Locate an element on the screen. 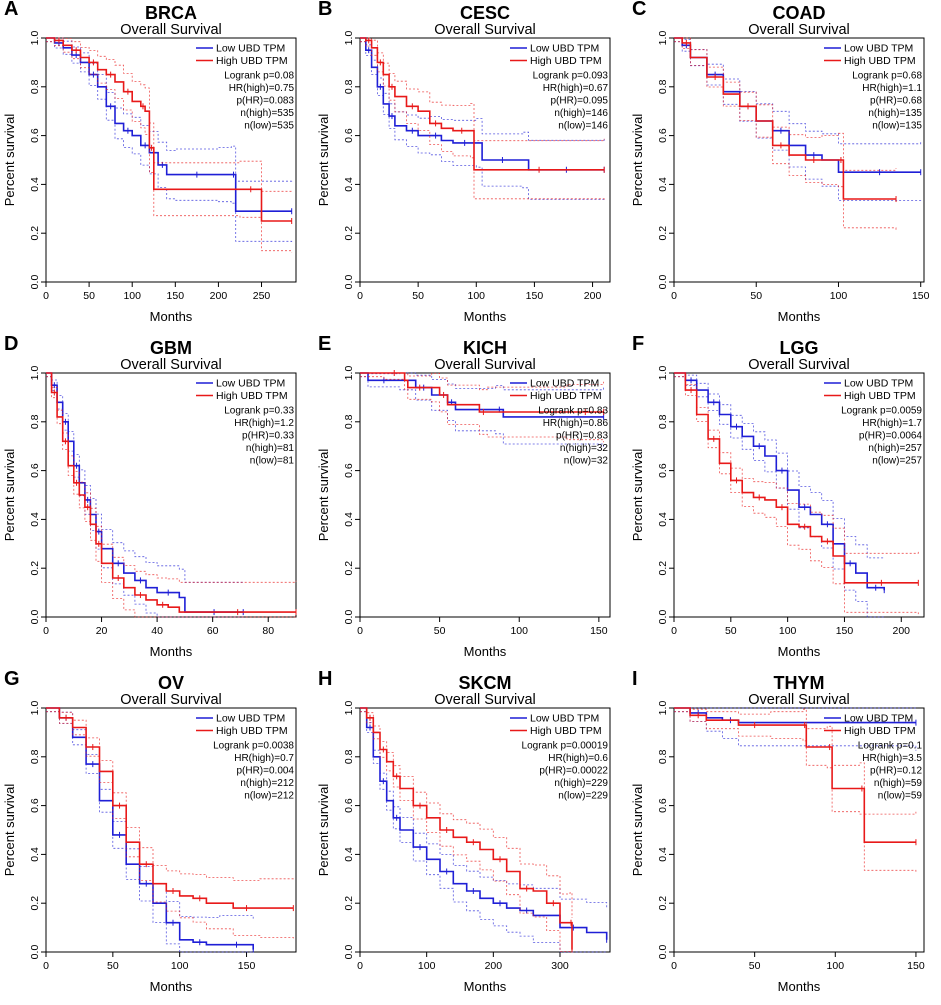 The height and width of the screenshot is (1005, 941). chart-title: COAD is located at coordinates (799, 13).